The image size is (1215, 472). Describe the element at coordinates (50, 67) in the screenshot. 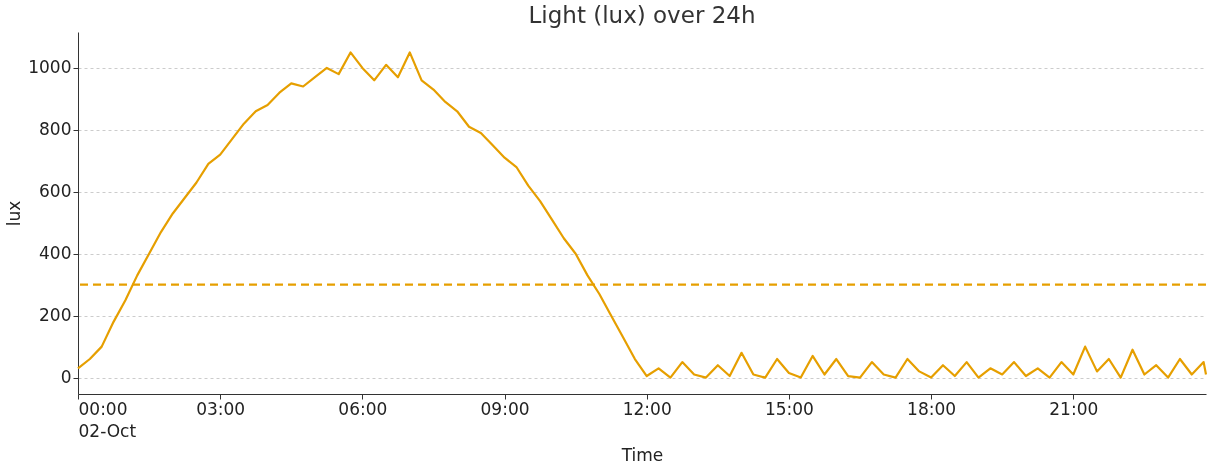

I see `y-tick-label: 1000` at that location.